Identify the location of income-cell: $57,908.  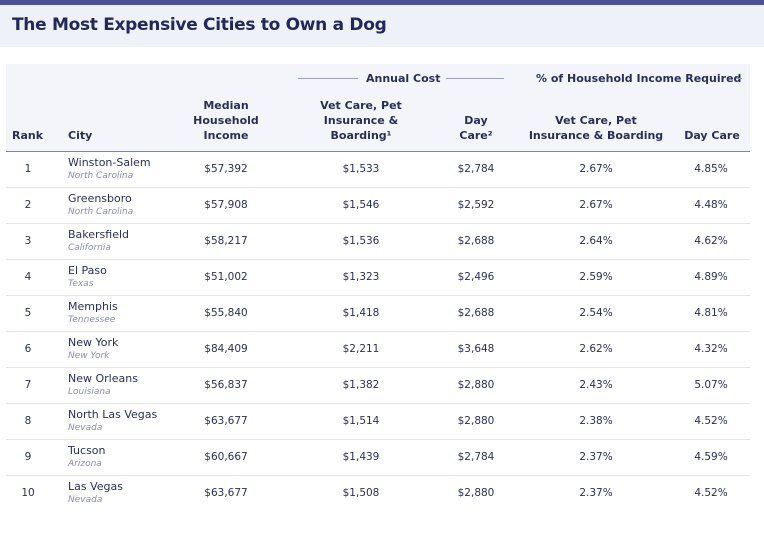
(226, 205).